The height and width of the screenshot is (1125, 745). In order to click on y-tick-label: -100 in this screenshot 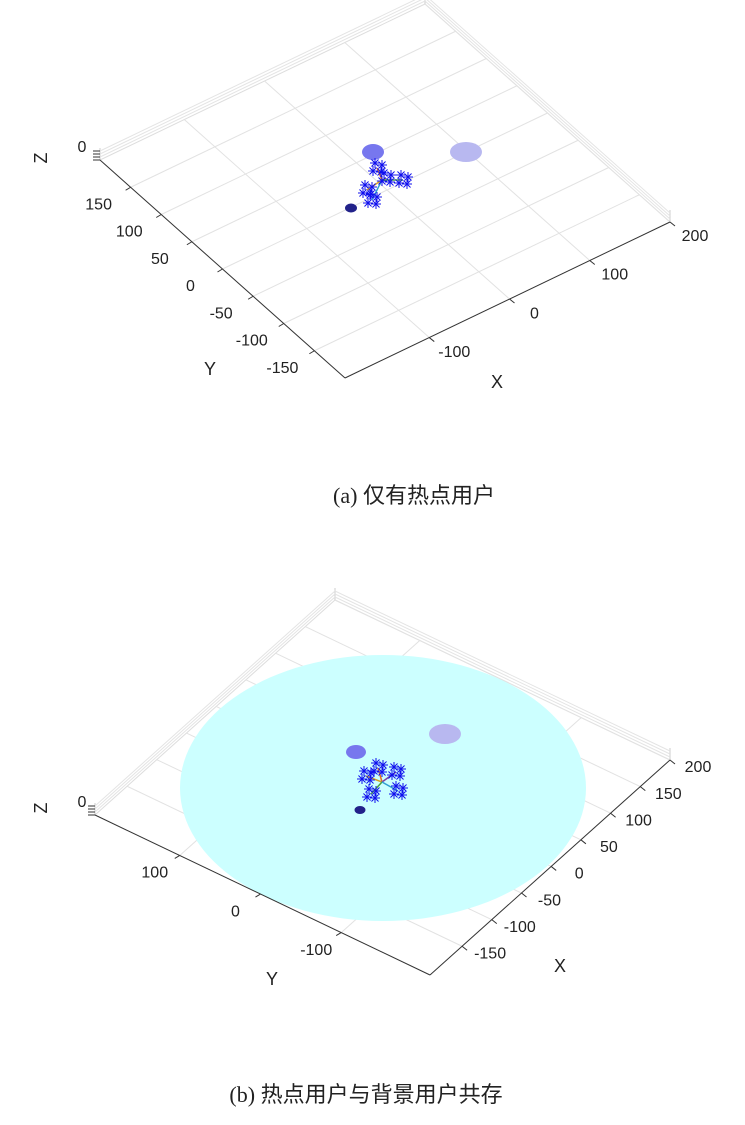, I will do `click(252, 341)`.